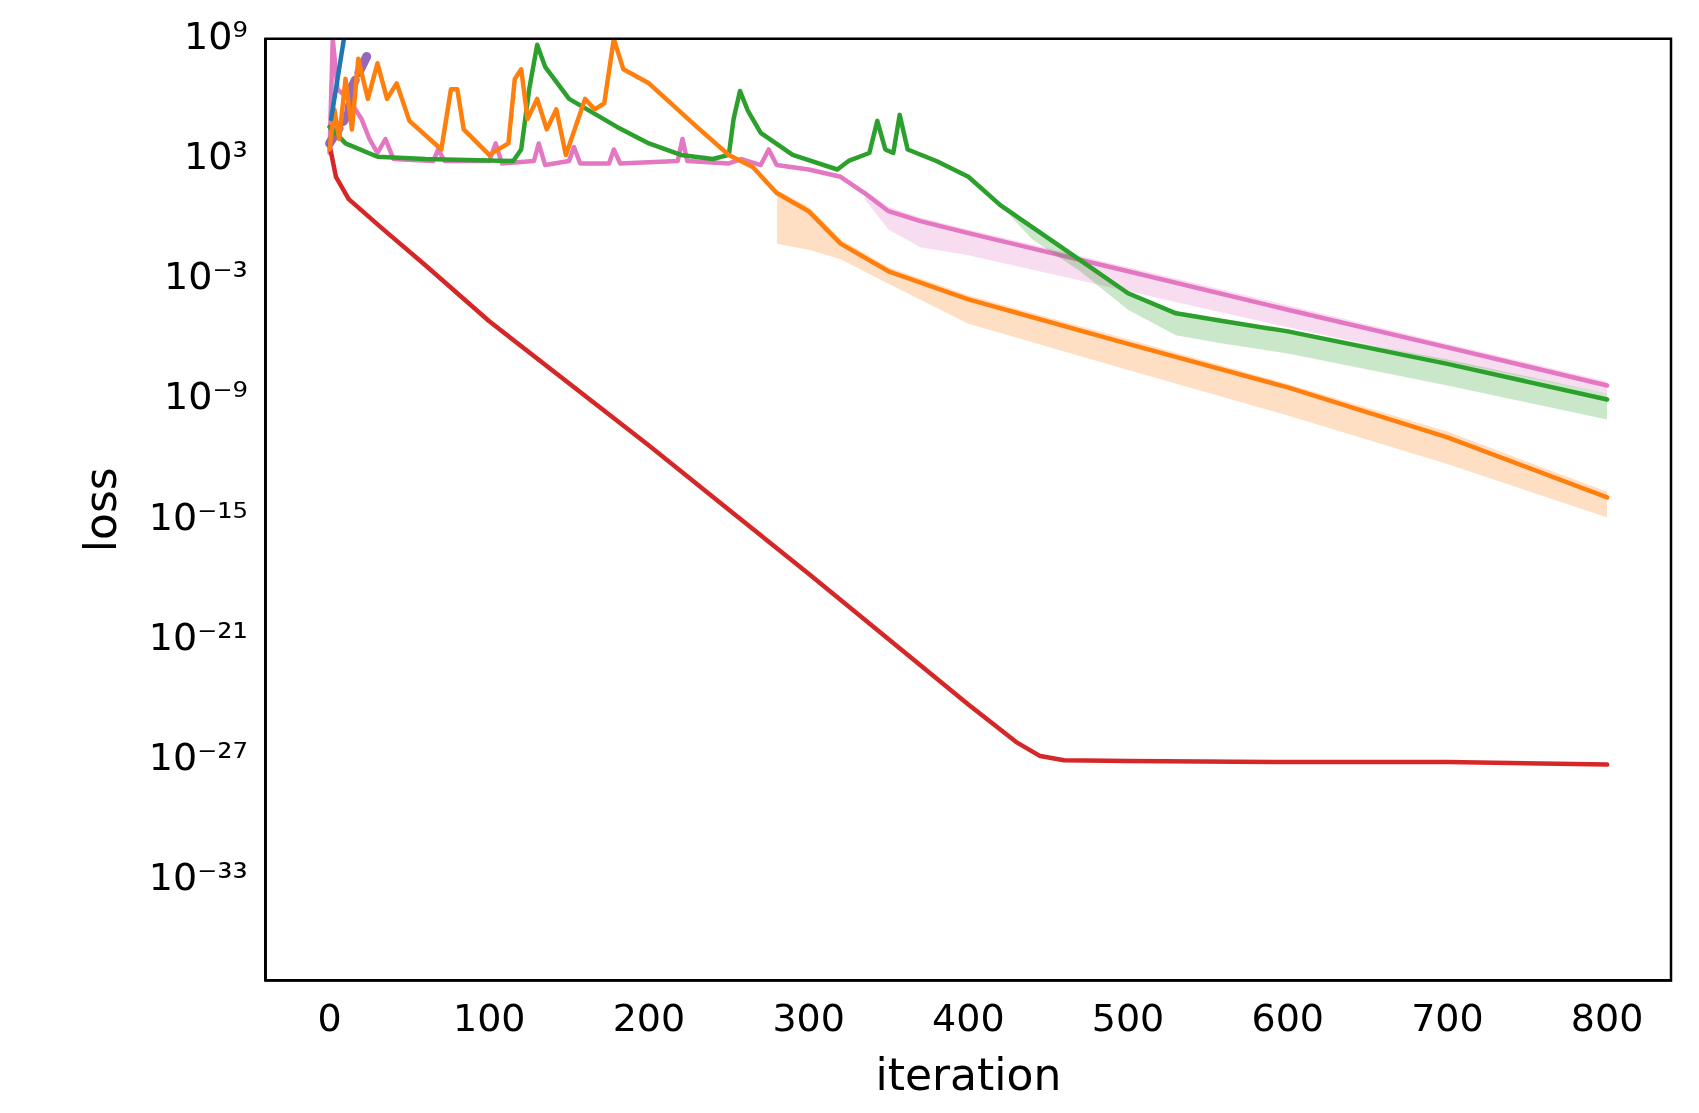 The height and width of the screenshot is (1113, 1699). I want to click on x-tick-label: 100, so click(489, 1018).